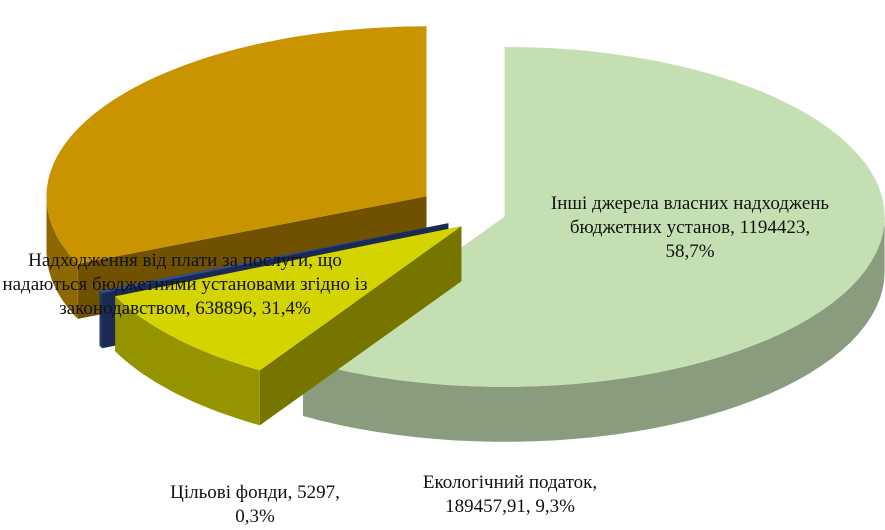 The width and height of the screenshot is (885, 530). What do you see at coordinates (255, 504) in the screenshot?
I see `slice-label: Цільові фонди, 5297, 0,3%` at bounding box center [255, 504].